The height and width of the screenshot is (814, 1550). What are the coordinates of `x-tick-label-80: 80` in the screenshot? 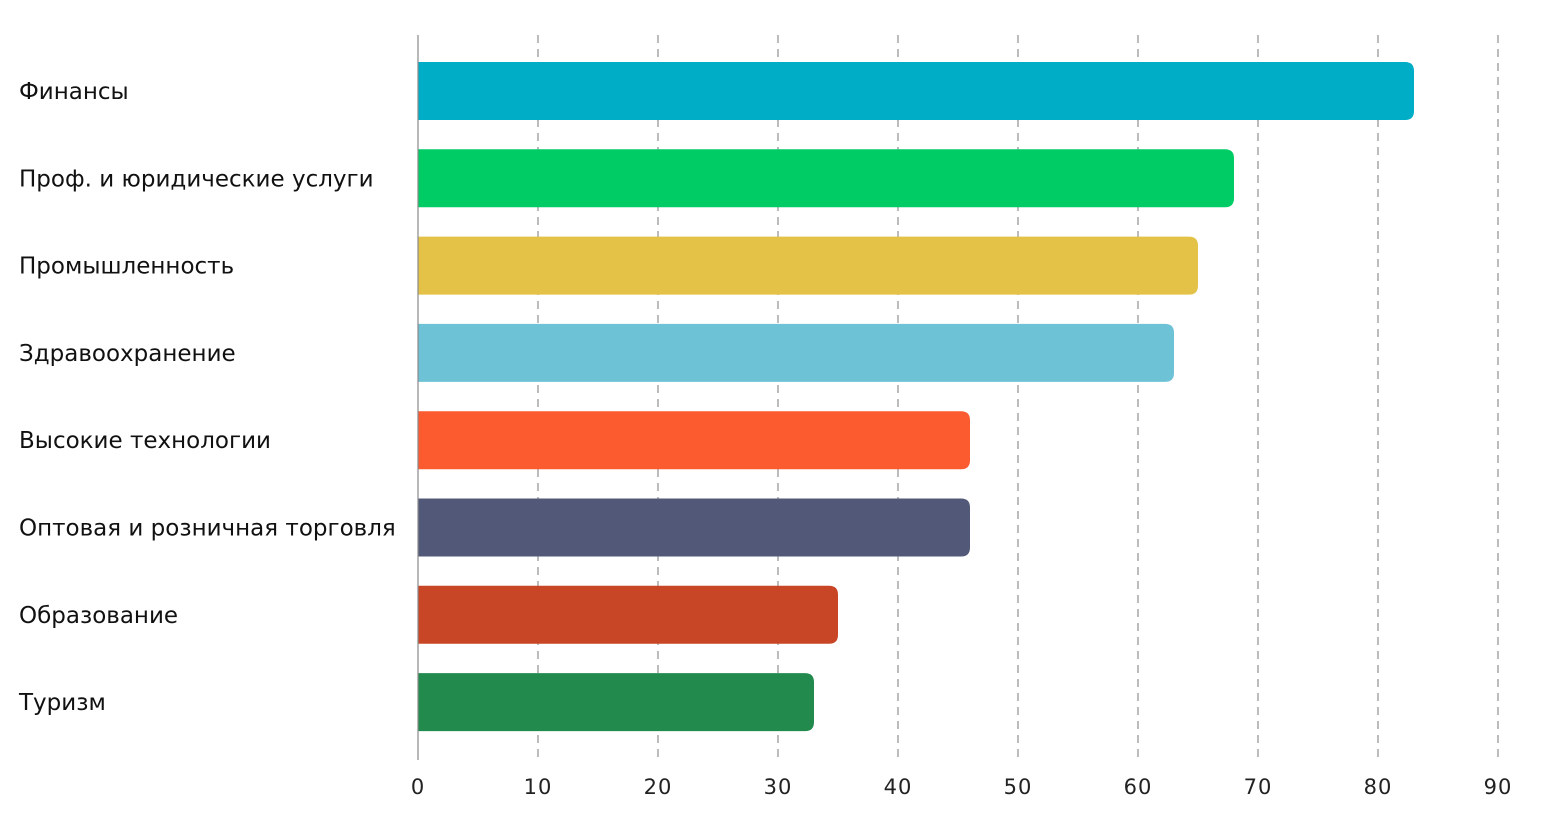 It's located at (1378, 787).